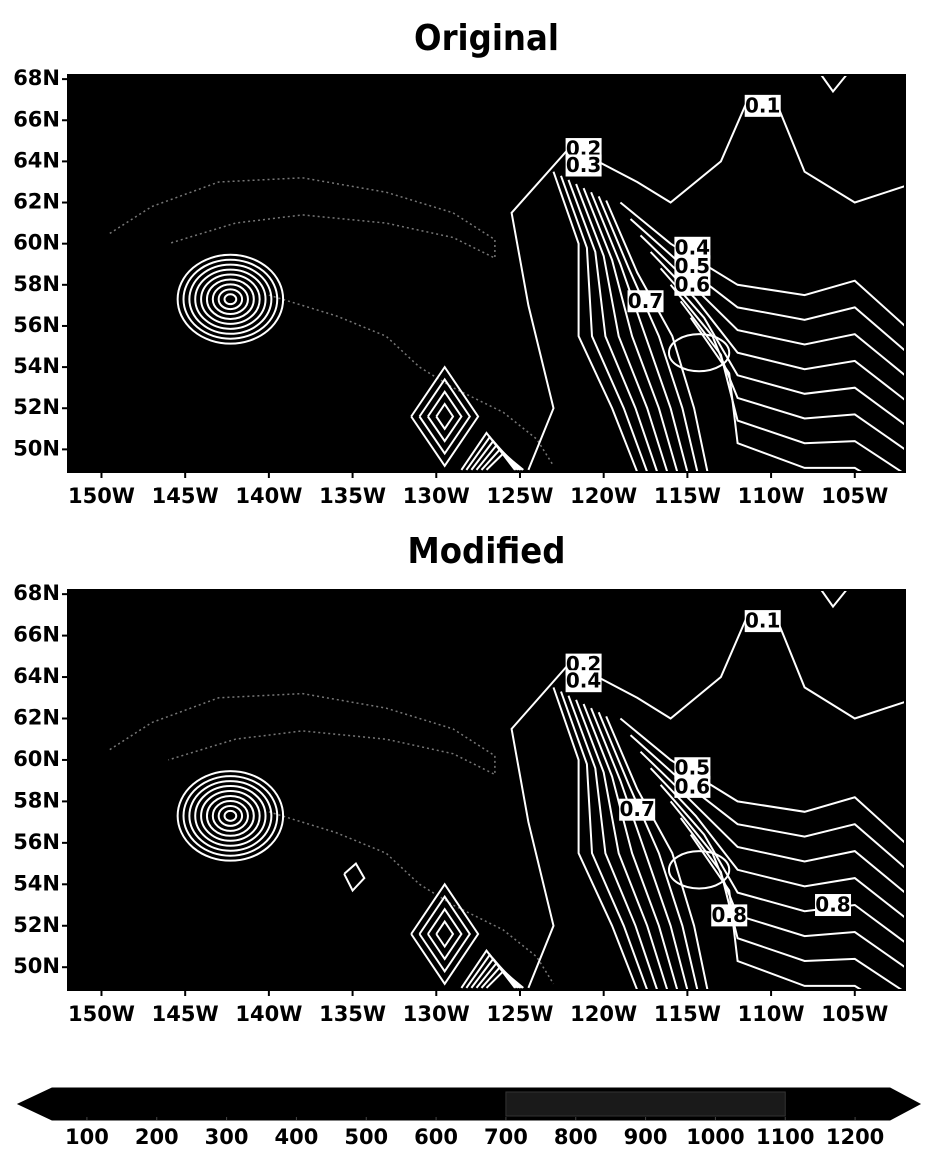  What do you see at coordinates (646, 1137) in the screenshot?
I see `colorbar-label: 900` at bounding box center [646, 1137].